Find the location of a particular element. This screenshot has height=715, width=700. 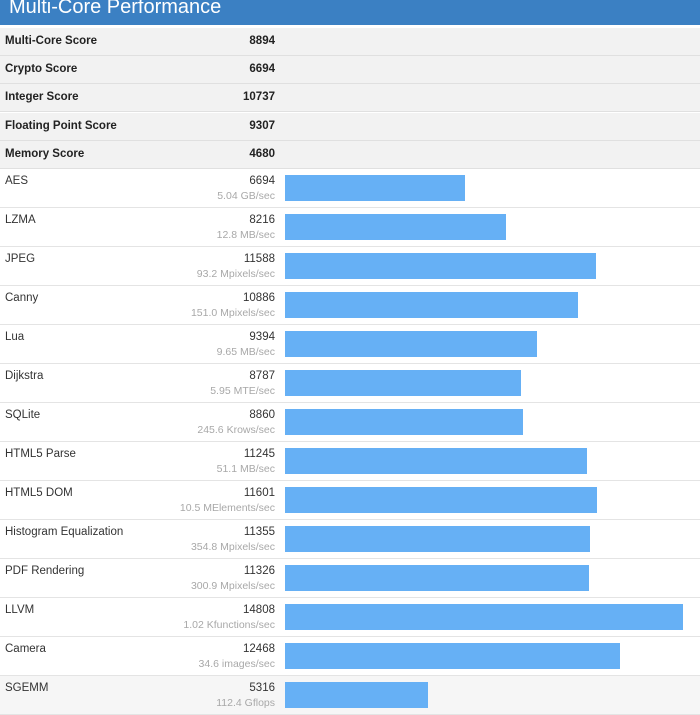

summary-label: Memory Score is located at coordinates (45, 153).